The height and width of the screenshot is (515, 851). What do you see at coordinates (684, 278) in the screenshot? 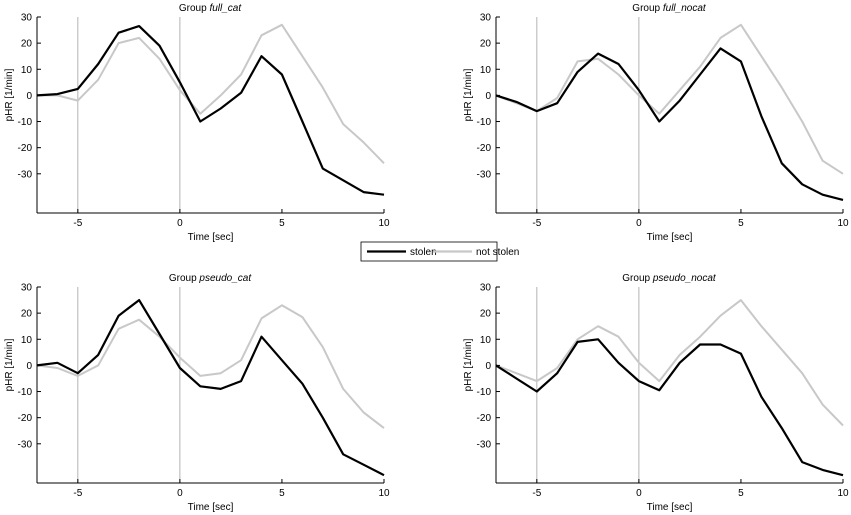
I see `panel-title-group: pseudo_nocat` at bounding box center [684, 278].